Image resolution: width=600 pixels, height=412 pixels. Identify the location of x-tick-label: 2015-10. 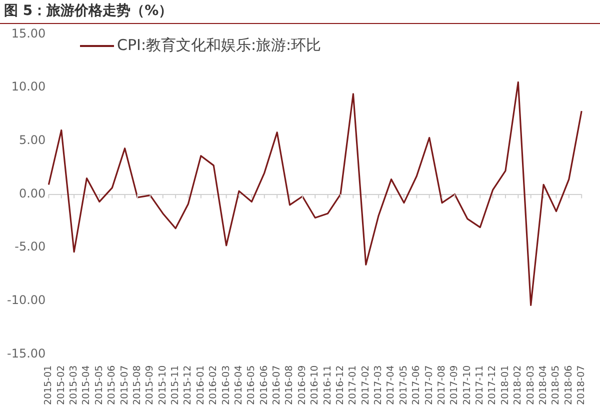
(162, 385).